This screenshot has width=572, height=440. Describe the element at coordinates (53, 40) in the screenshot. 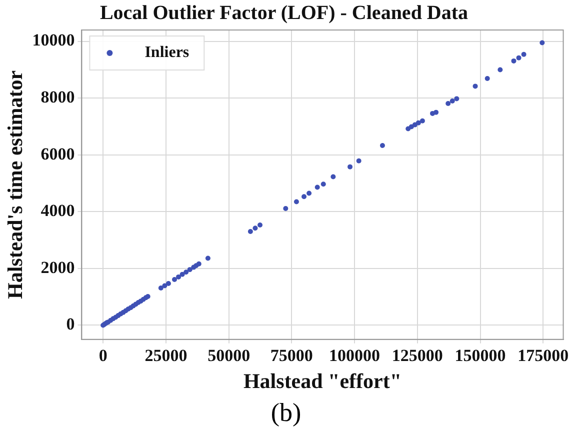

I see `y-tick-label: 10000` at that location.